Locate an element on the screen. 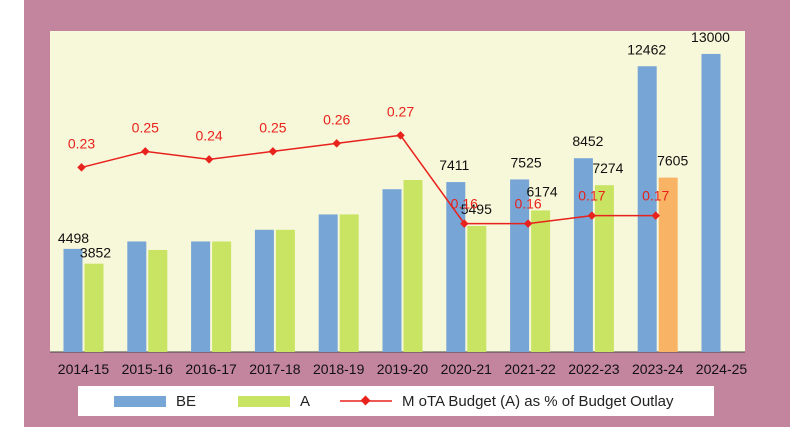 This screenshot has height=440, width=800. data-label-line: 0.26 is located at coordinates (336, 119).